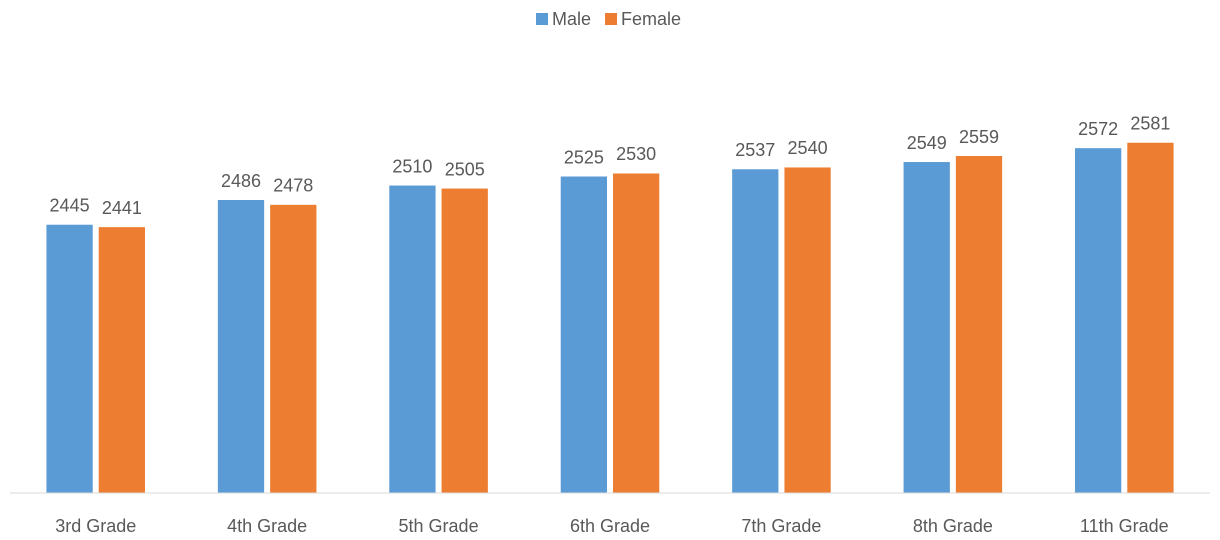 The height and width of the screenshot is (540, 1220). What do you see at coordinates (465, 169) in the screenshot?
I see `data-label: 2505` at bounding box center [465, 169].